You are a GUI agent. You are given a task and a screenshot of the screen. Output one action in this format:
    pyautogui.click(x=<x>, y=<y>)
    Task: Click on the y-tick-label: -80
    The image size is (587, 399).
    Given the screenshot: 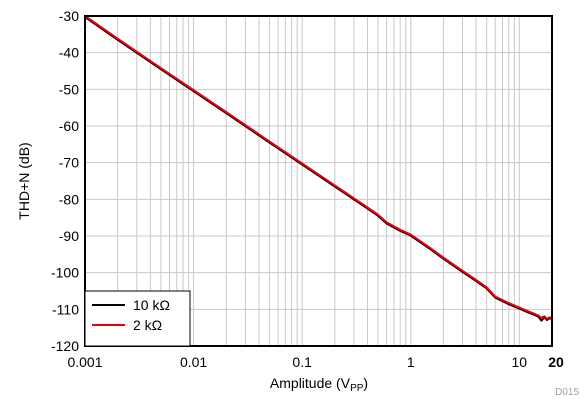 What is the action you would take?
    pyautogui.click(x=69, y=199)
    